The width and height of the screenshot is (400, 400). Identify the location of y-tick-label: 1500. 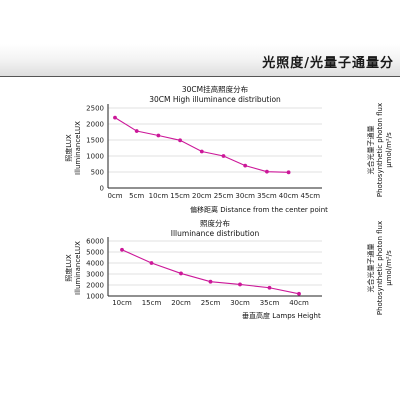
(95, 141).